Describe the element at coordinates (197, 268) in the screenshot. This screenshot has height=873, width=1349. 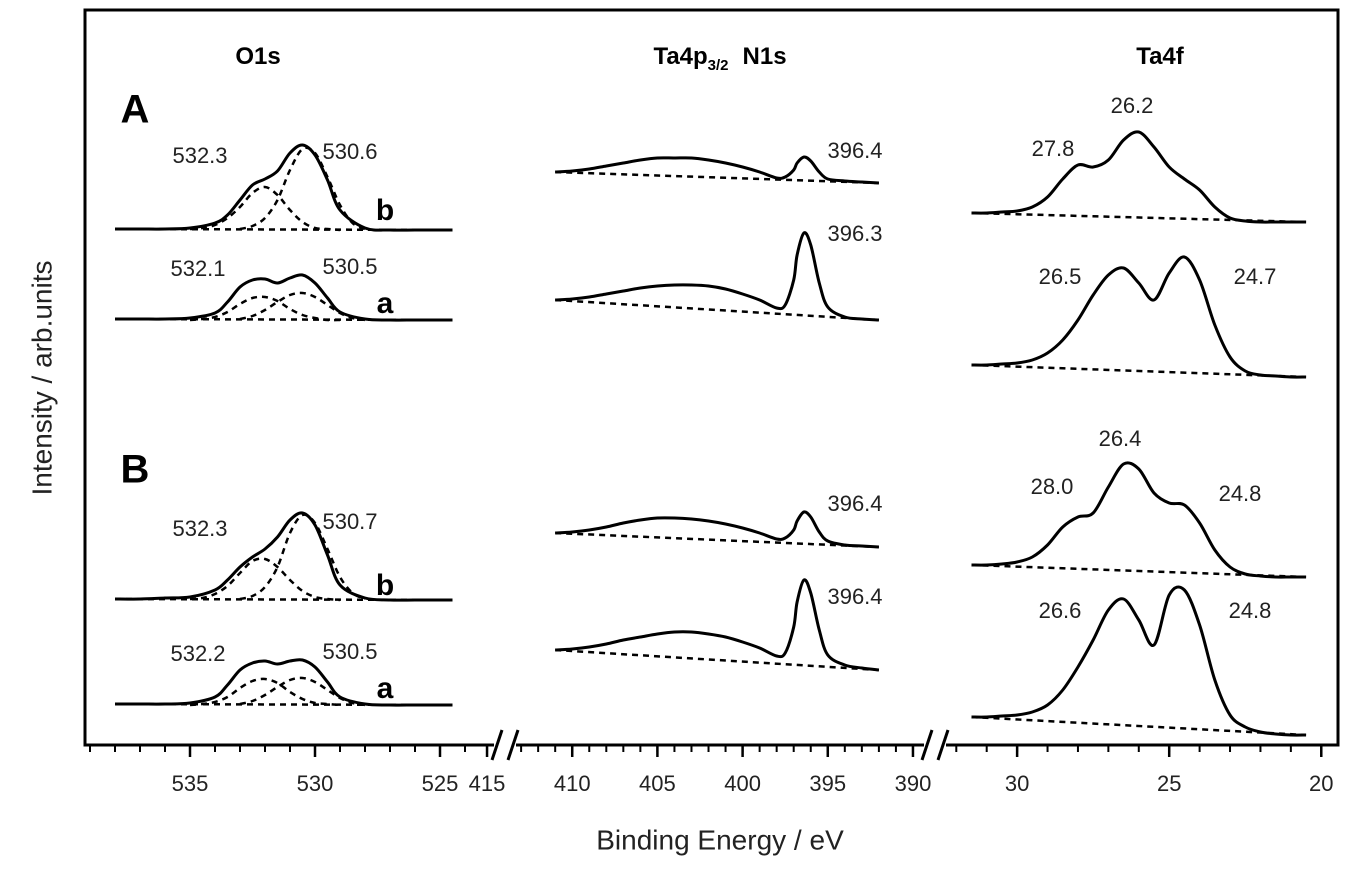
I see `peak-label: 532.1` at that location.